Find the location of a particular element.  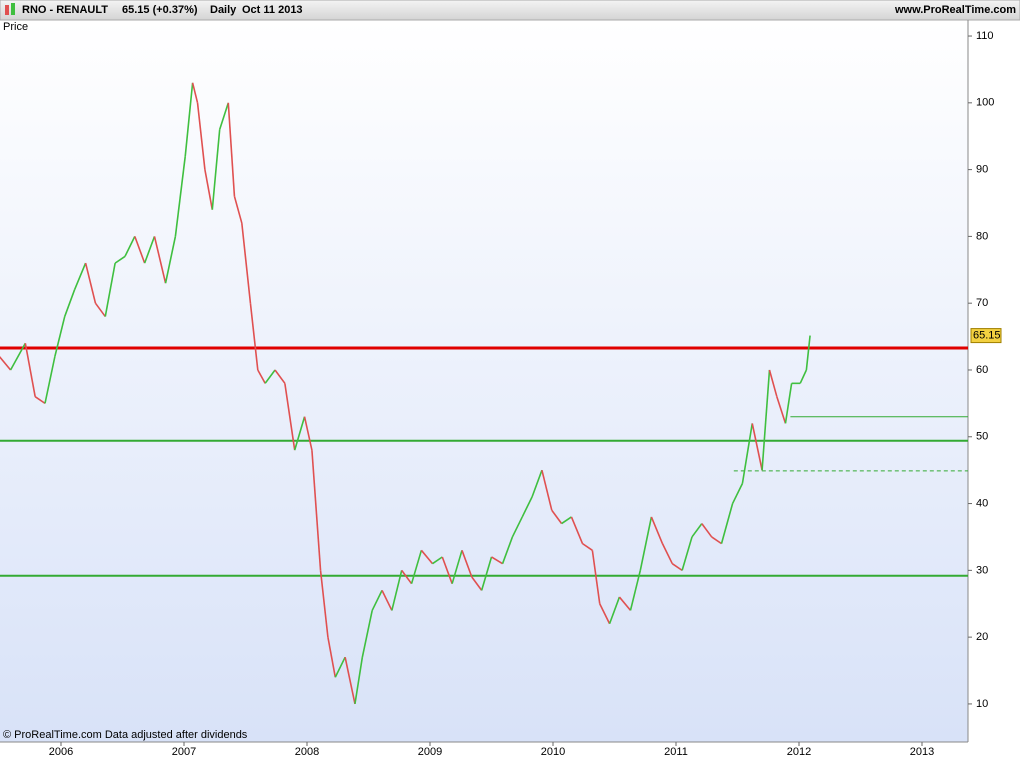

y-tick-label: 60 is located at coordinates (982, 370).